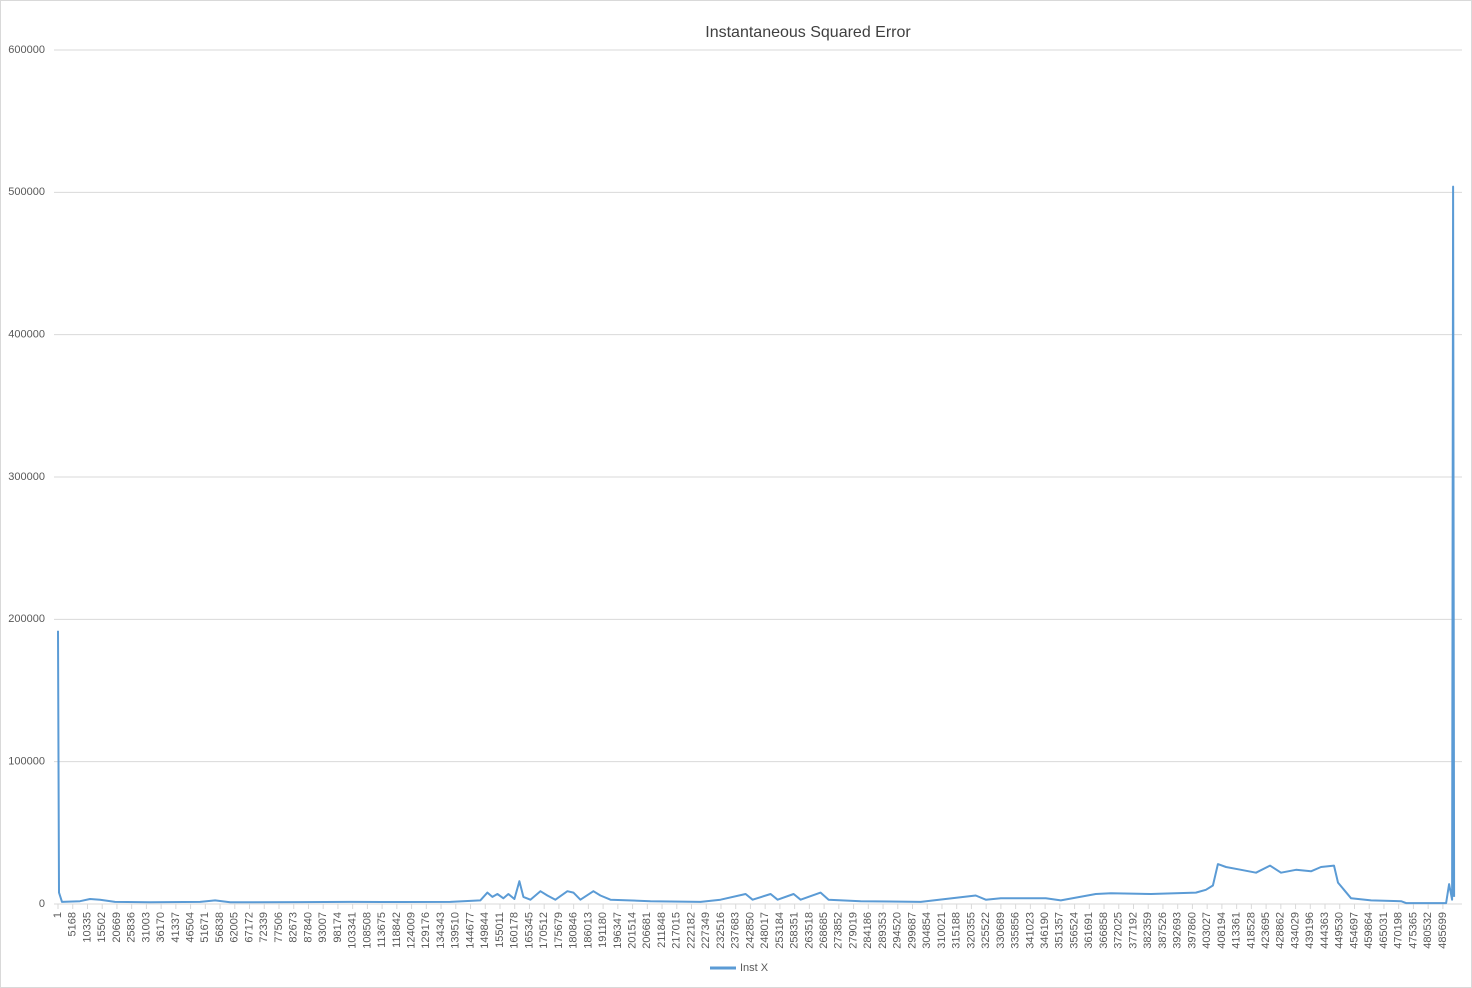 The height and width of the screenshot is (988, 1472). What do you see at coordinates (1104, 930) in the screenshot?
I see `x-tick-label: 366858` at bounding box center [1104, 930].